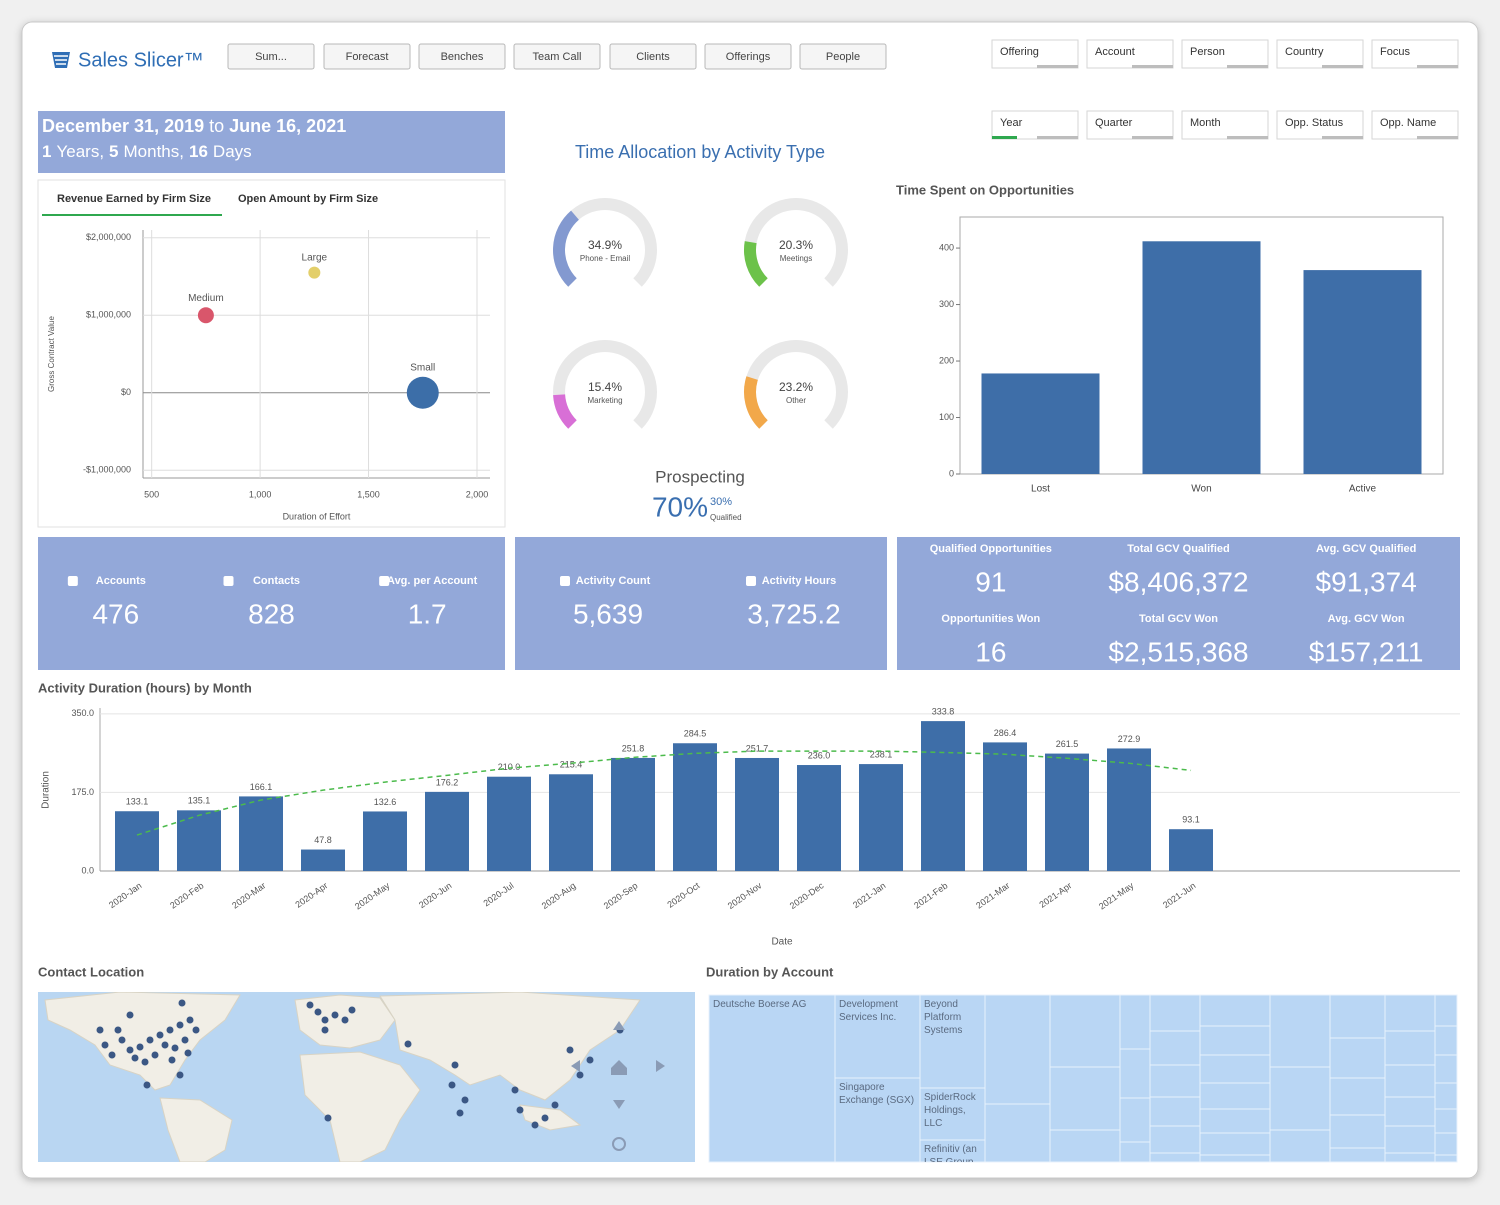  I want to click on filter-box: Opp. Status, so click(1320, 125).